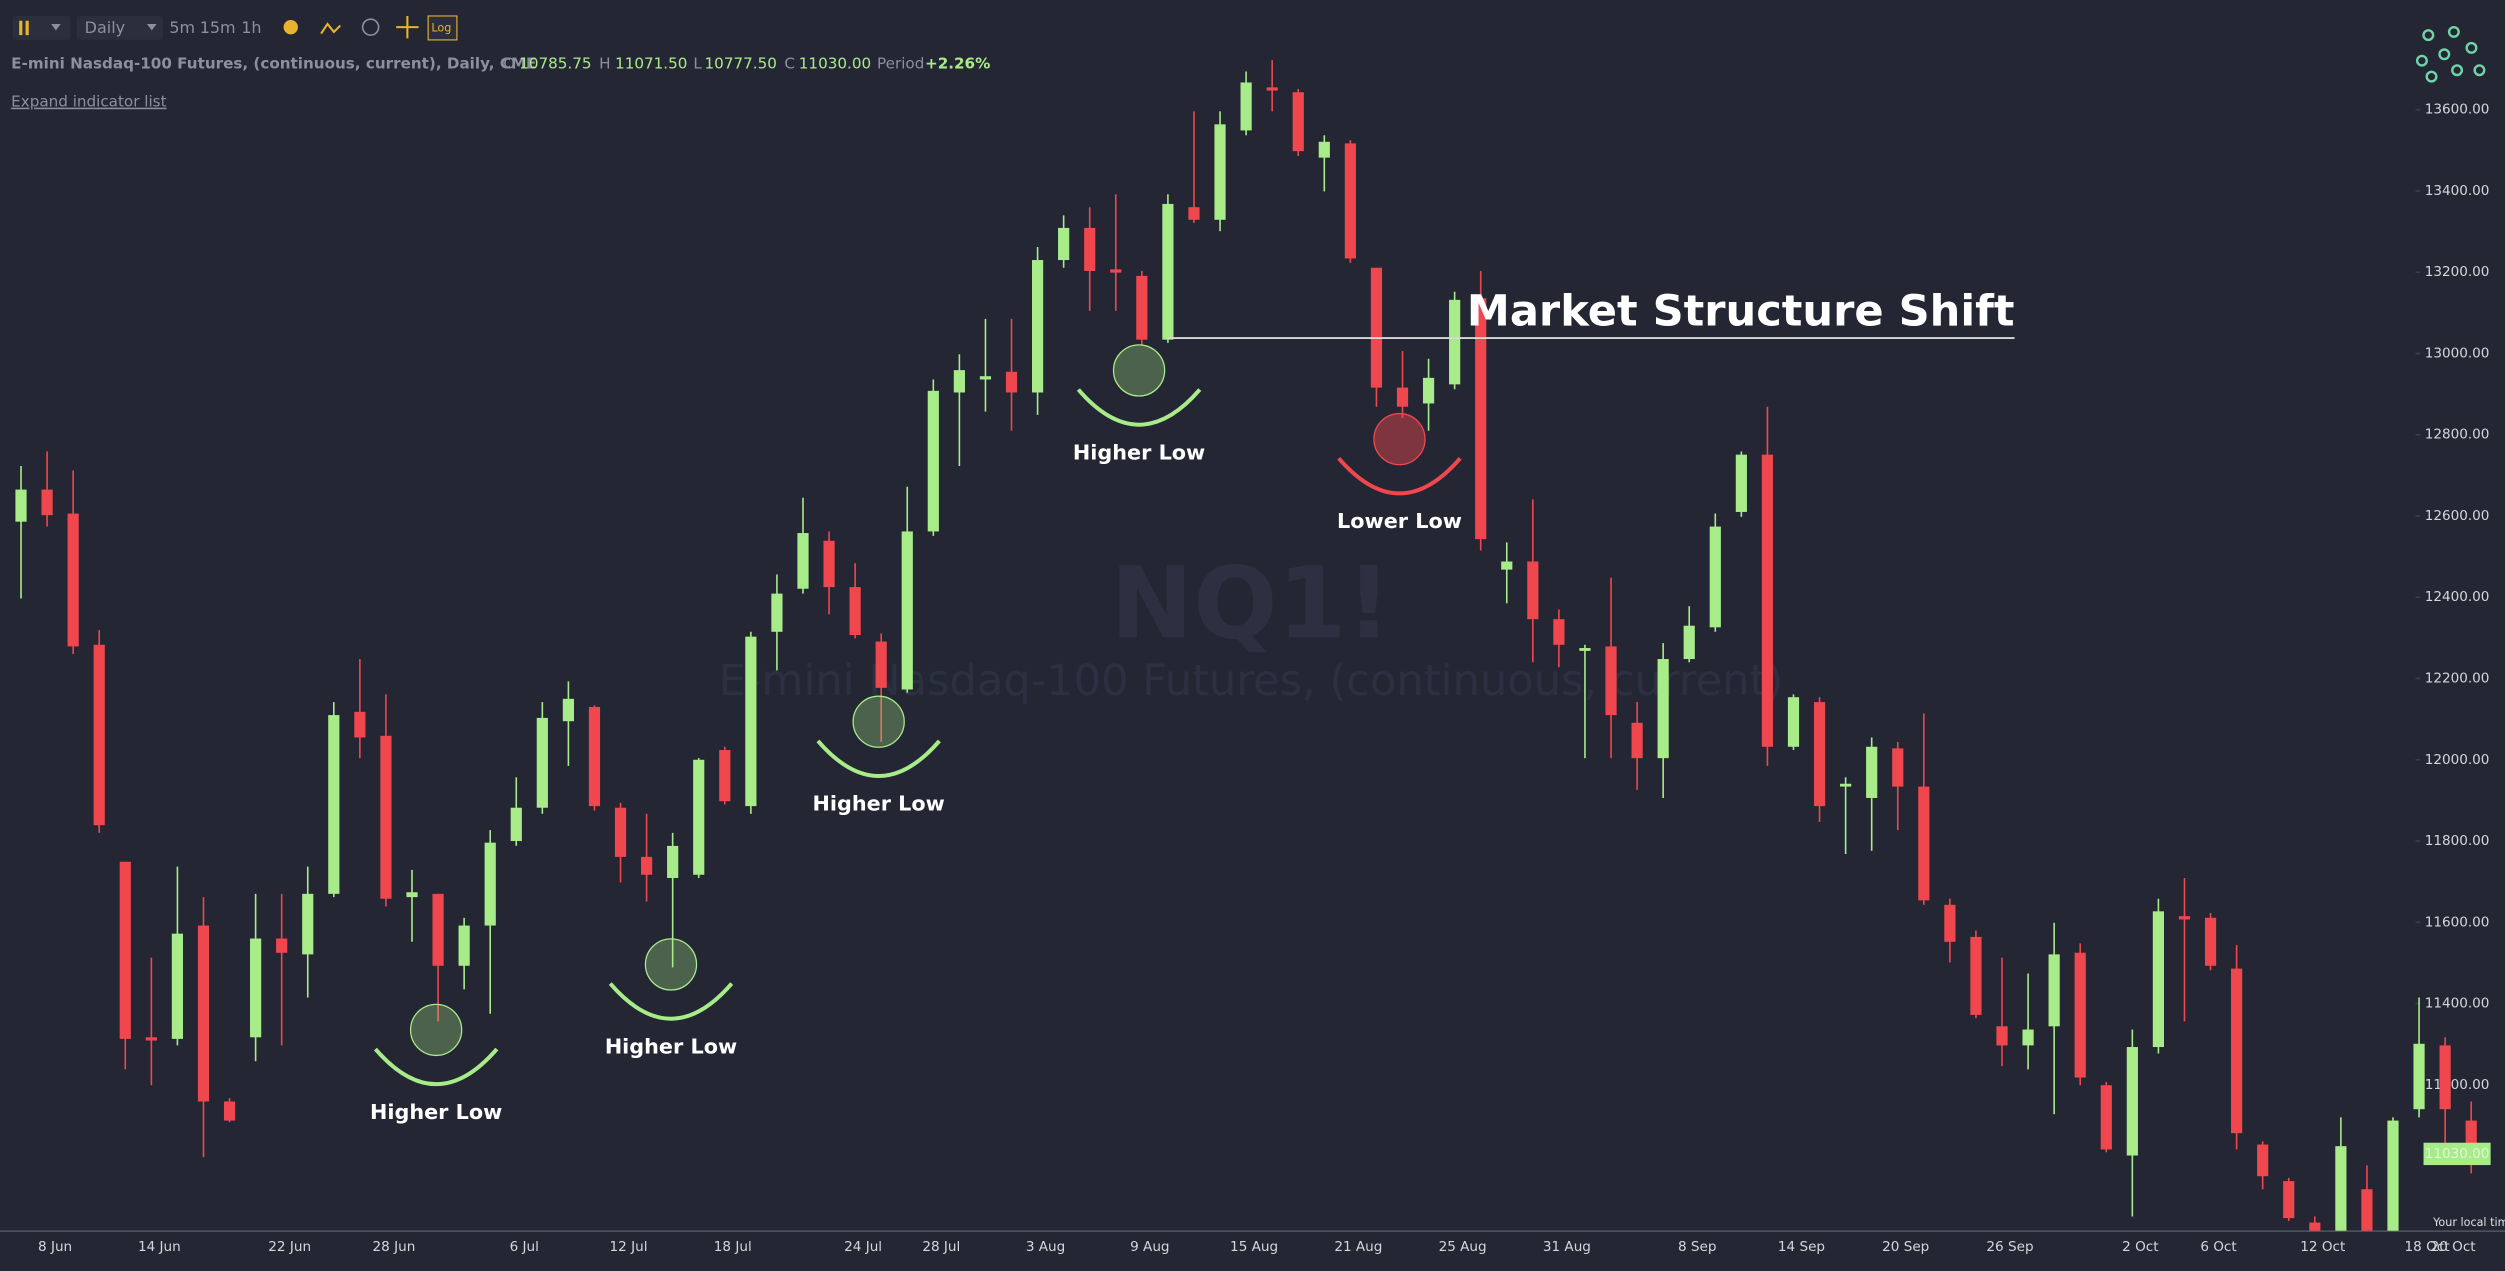 This screenshot has width=2505, height=1271. I want to click on period-key: Period, so click(900, 63).